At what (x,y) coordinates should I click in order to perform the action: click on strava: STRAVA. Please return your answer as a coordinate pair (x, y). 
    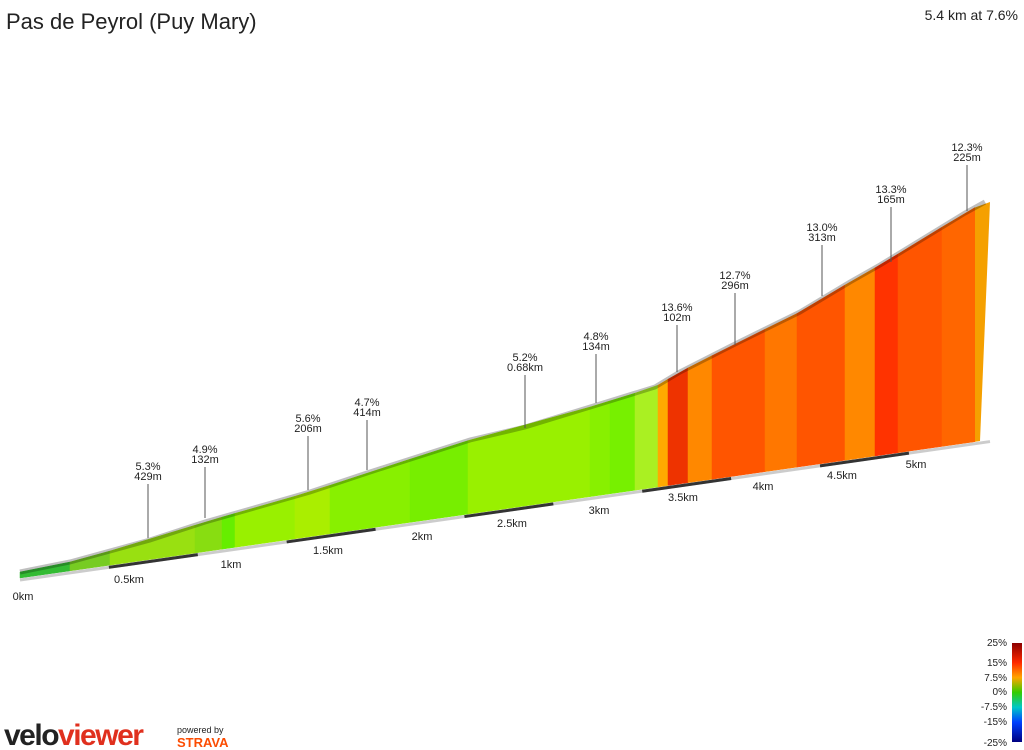
    Looking at the image, I should click on (203, 742).